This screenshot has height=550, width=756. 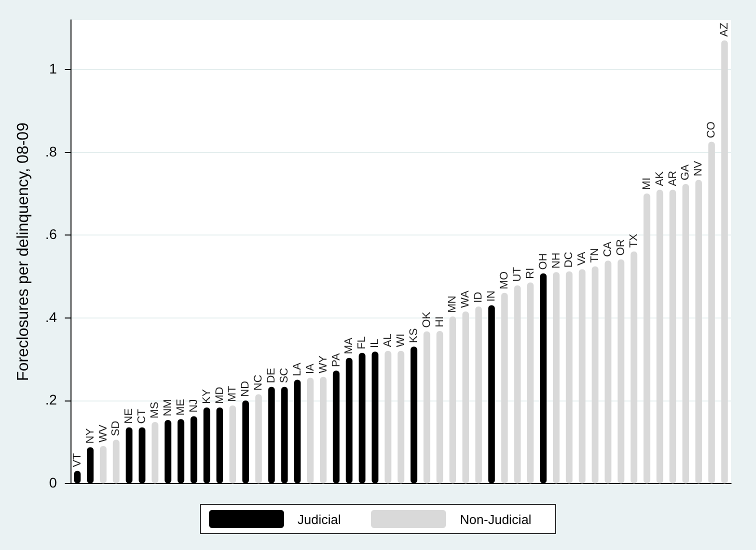 I want to click on x-tick-label: SC, so click(x=284, y=376).